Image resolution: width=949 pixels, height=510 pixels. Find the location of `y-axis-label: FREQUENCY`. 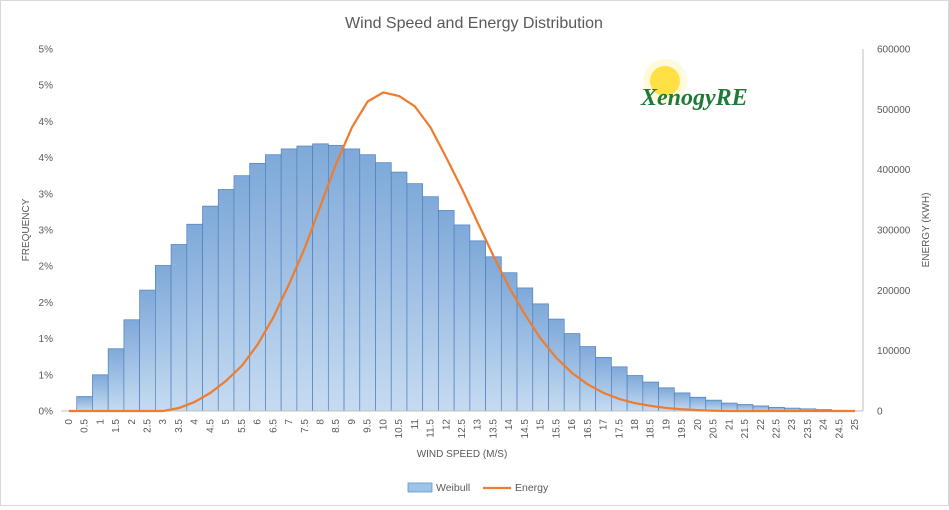

y-axis-label: FREQUENCY is located at coordinates (26, 229).